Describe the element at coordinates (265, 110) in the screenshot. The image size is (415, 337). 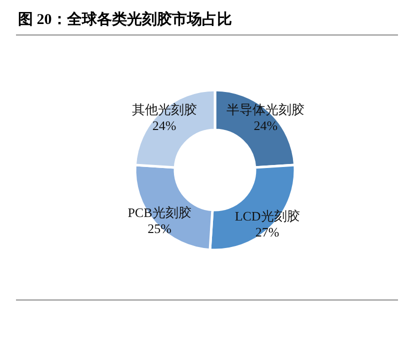
I see `slice-label: 半导体光刻胶` at that location.